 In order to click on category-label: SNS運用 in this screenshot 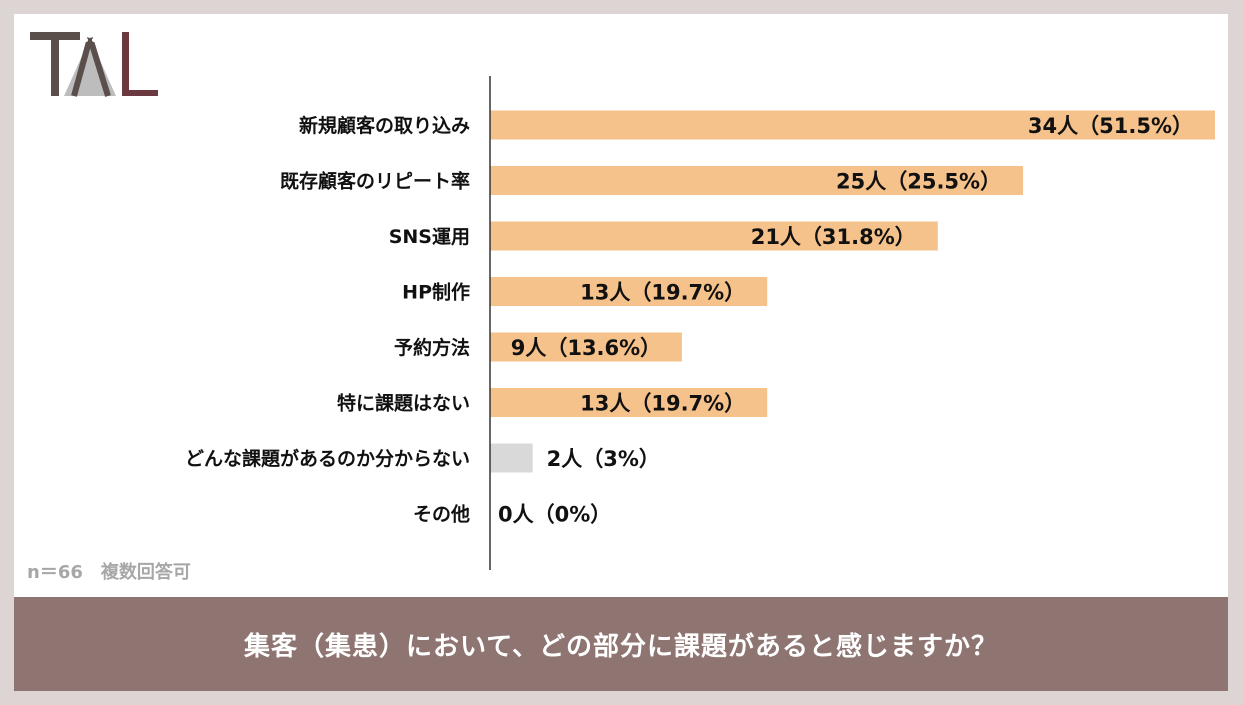, I will do `click(429, 237)`.